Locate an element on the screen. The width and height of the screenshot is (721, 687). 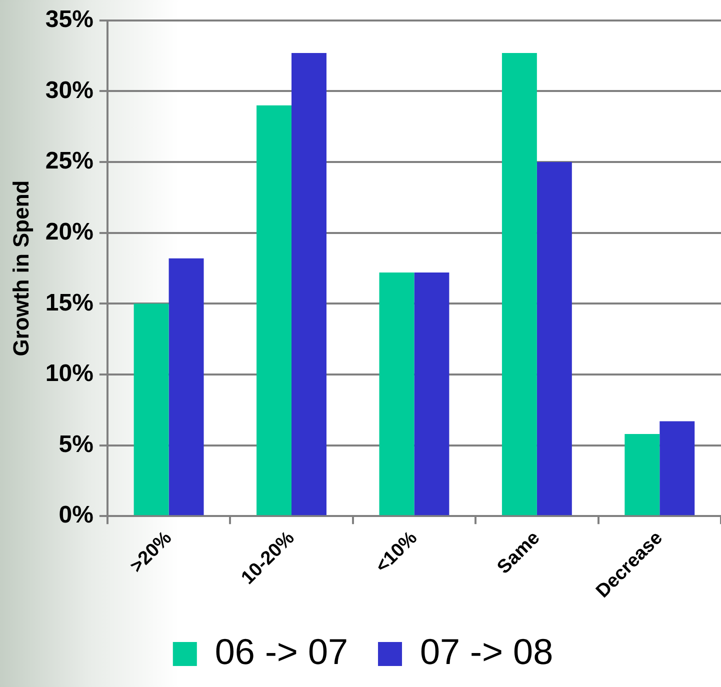
y-tick-label: 10% is located at coordinates (69, 374).